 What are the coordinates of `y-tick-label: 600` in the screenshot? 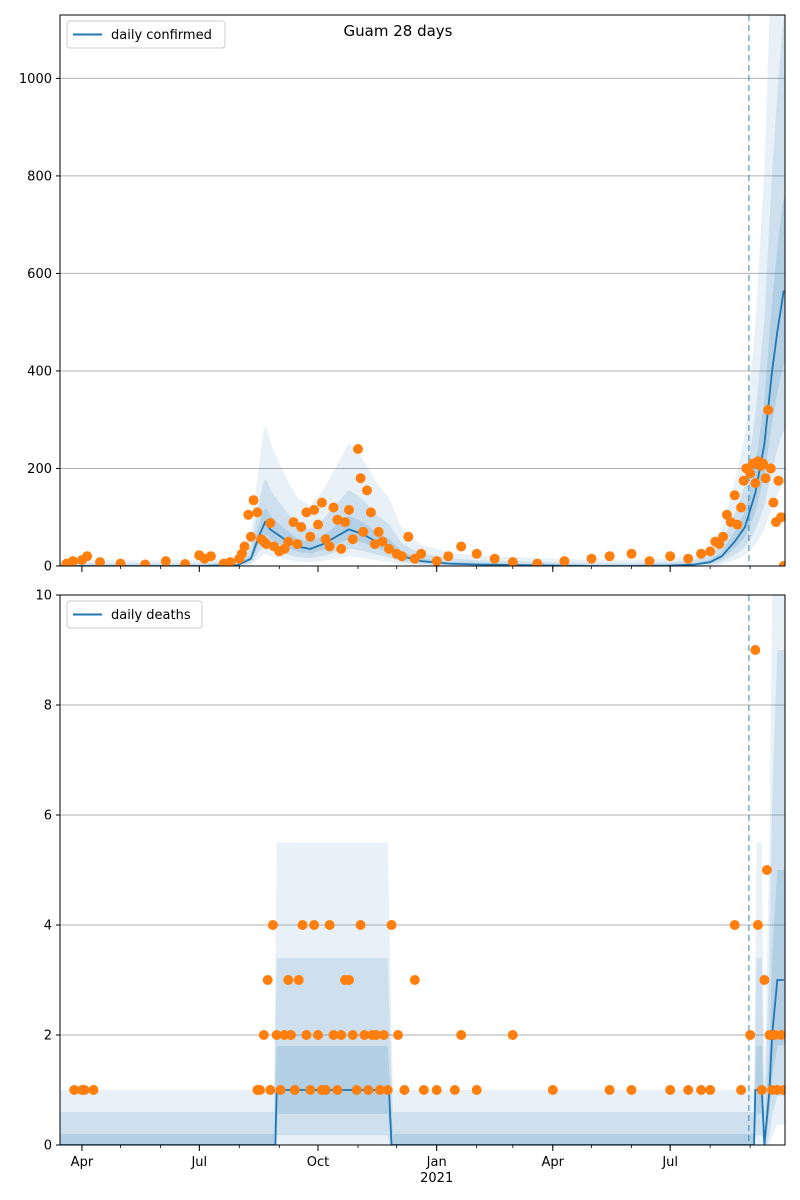 It's located at (39, 274).